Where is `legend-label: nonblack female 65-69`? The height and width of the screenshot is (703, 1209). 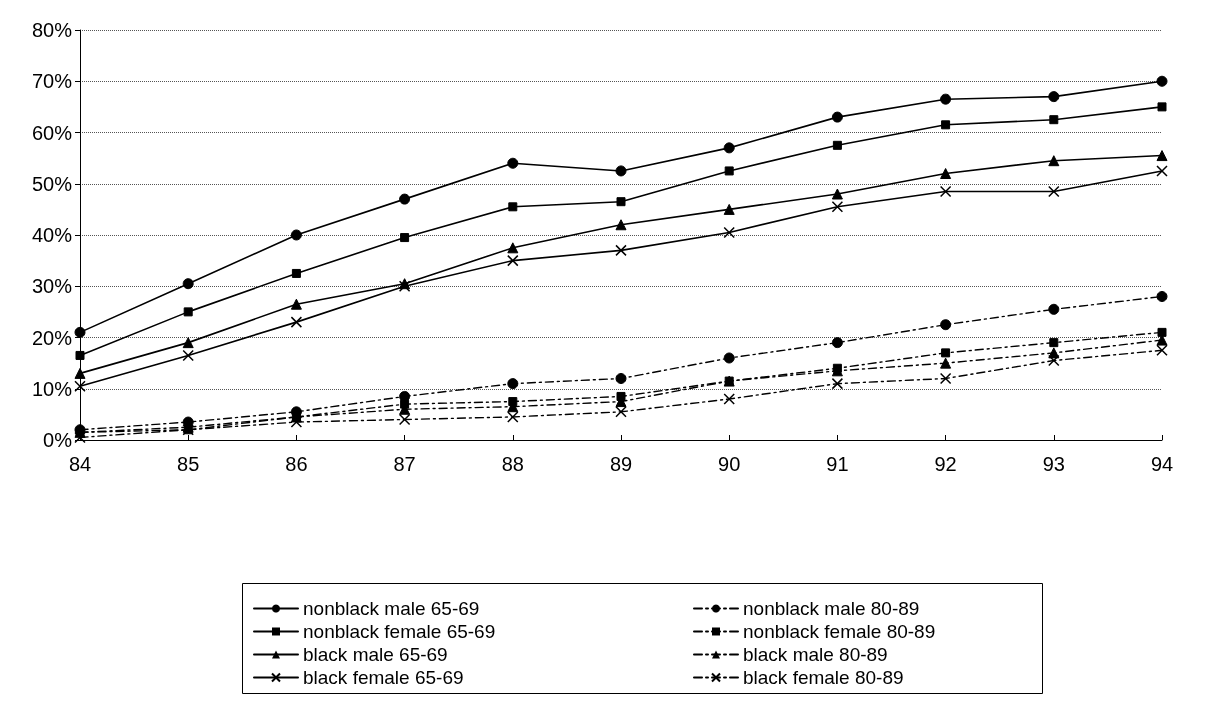
legend-label: nonblack female 65-69 is located at coordinates (399, 631).